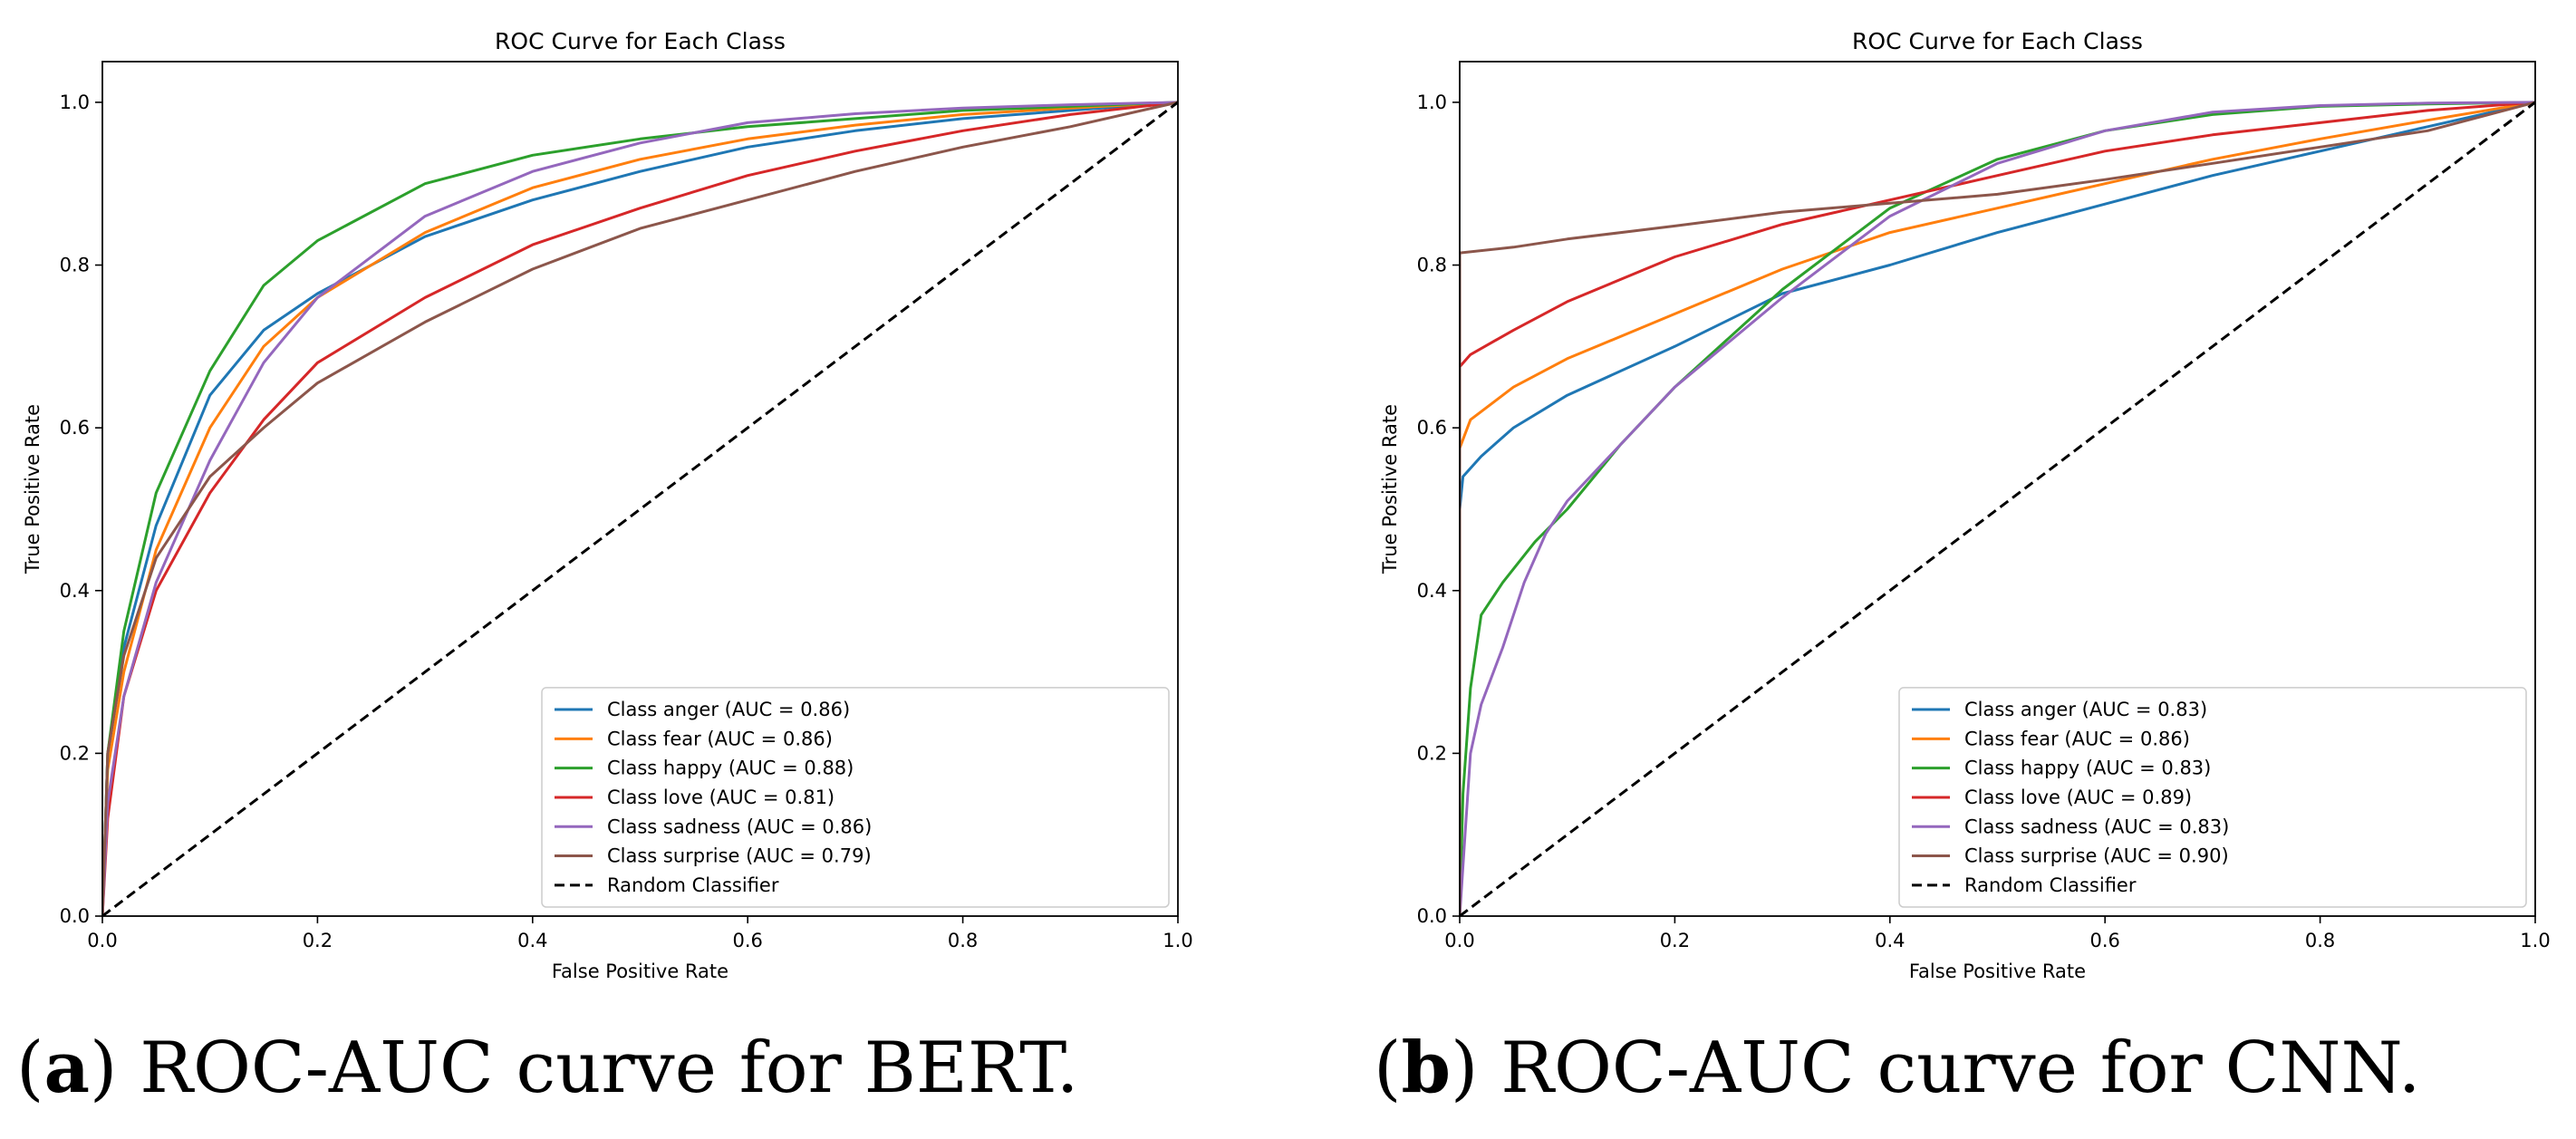 The height and width of the screenshot is (1139, 2576). Describe the element at coordinates (2096, 826) in the screenshot. I see `legend-label-sadness: Class sadness (AUC = 0.83)` at that location.